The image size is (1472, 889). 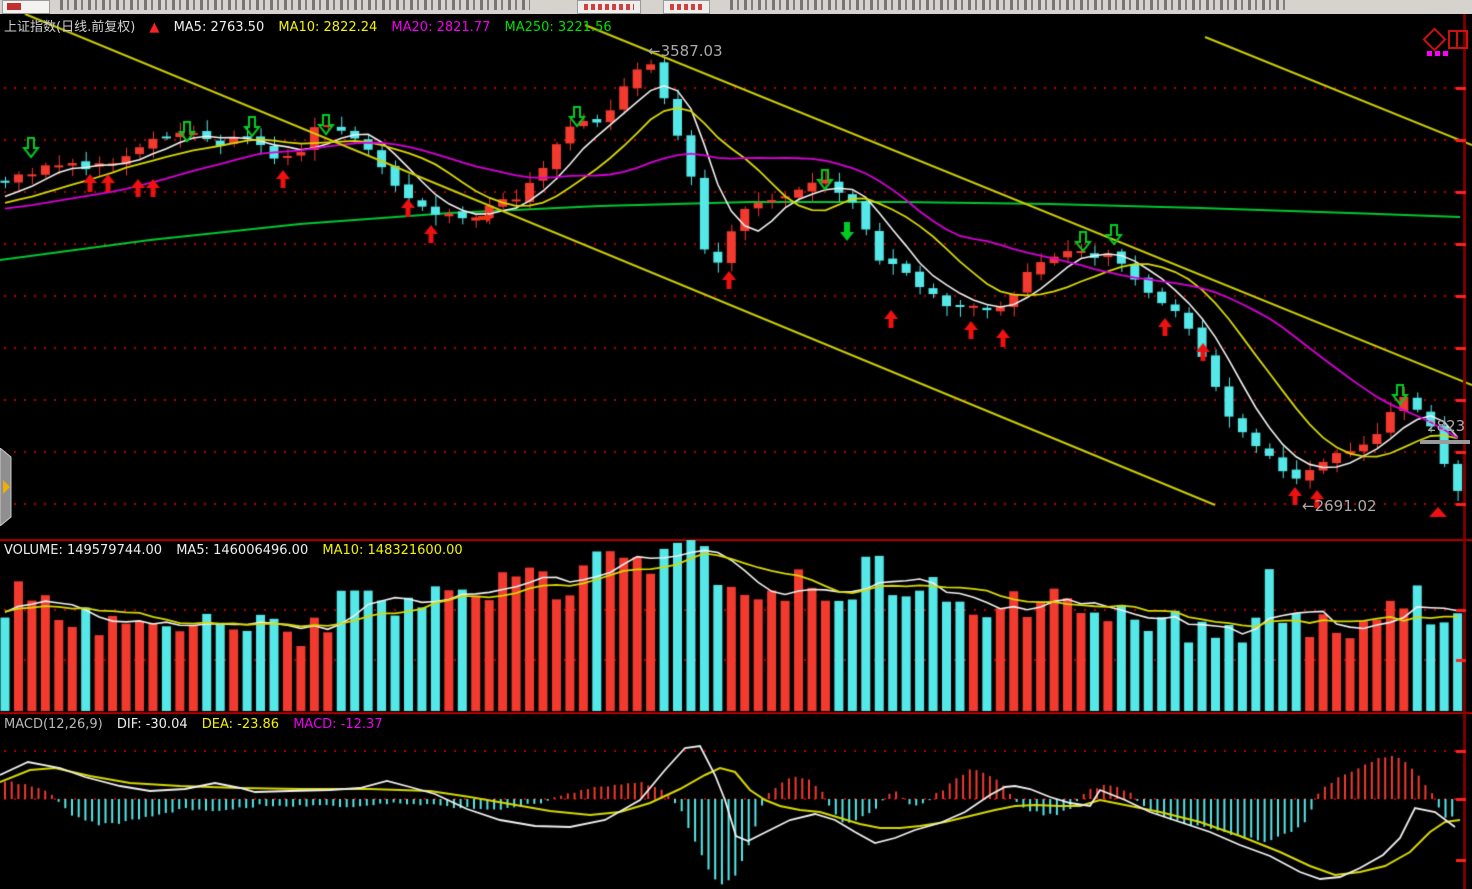 I want to click on macd-value: MACD: -12.37, so click(x=338, y=724).